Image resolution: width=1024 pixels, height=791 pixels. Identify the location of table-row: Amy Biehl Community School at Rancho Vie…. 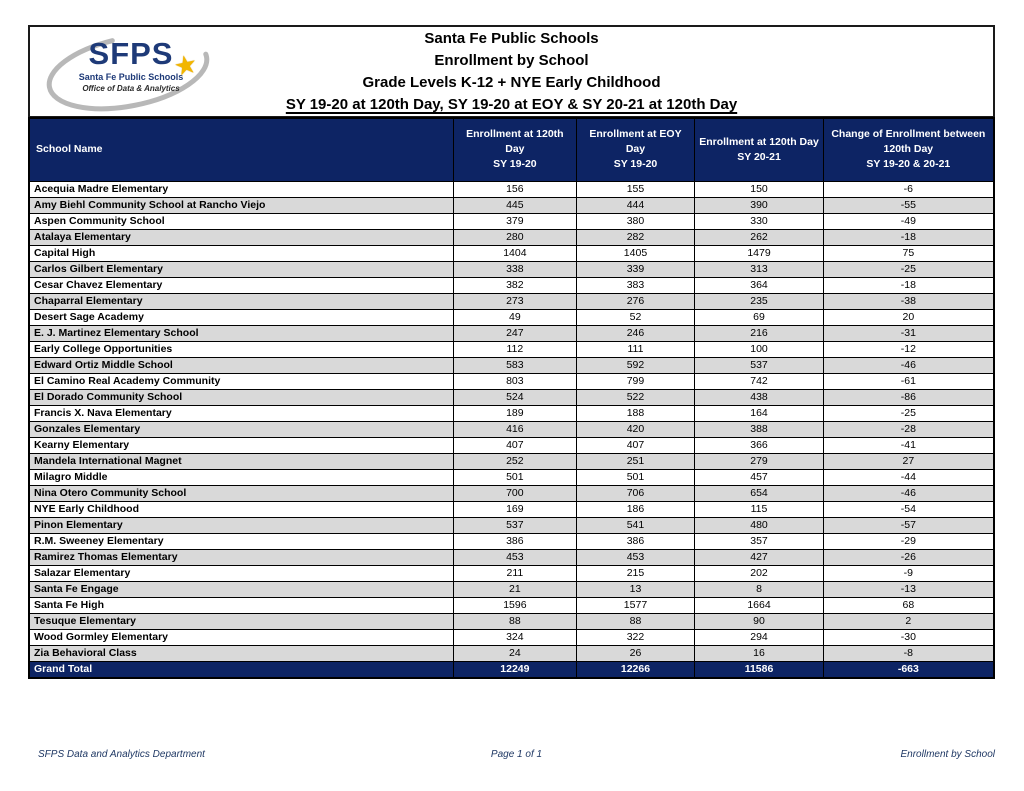
(511, 205).